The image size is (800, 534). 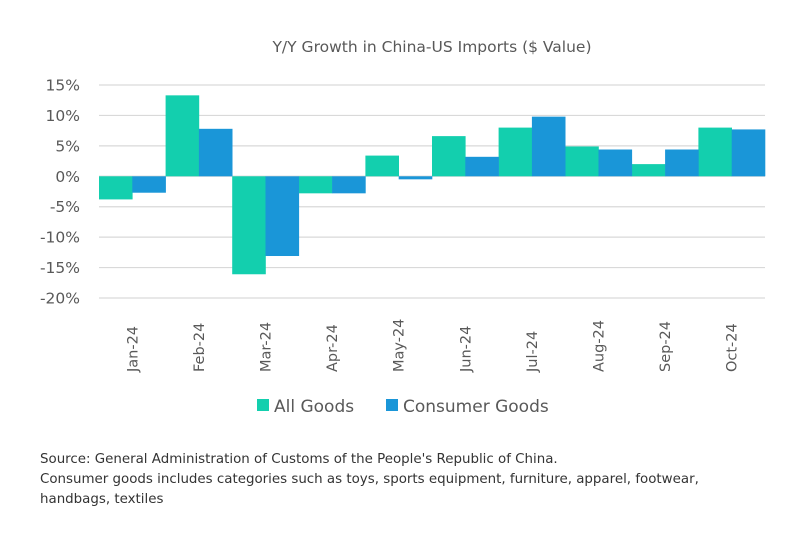 What do you see at coordinates (400, 345) in the screenshot?
I see `x-tick-label: May-24` at bounding box center [400, 345].